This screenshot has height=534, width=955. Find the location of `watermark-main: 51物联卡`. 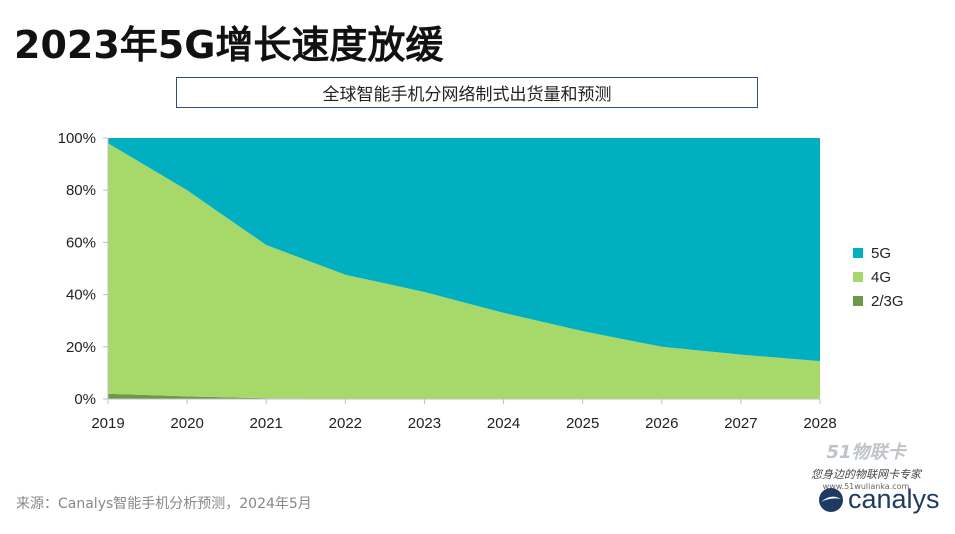

watermark-main: 51物联卡 is located at coordinates (866, 452).